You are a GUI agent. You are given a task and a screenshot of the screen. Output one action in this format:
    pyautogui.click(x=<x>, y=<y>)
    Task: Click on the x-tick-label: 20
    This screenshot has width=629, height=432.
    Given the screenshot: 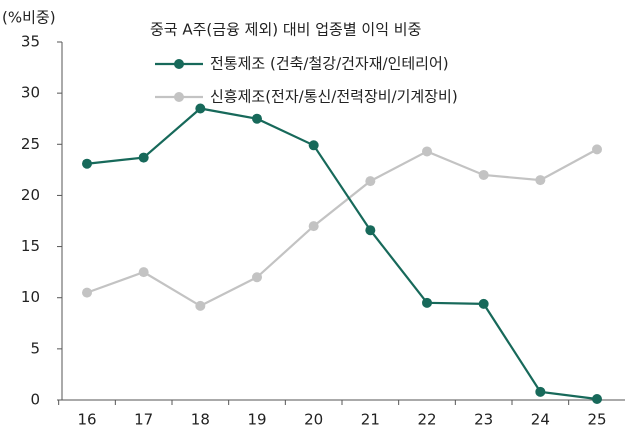 What is the action you would take?
    pyautogui.click(x=313, y=420)
    